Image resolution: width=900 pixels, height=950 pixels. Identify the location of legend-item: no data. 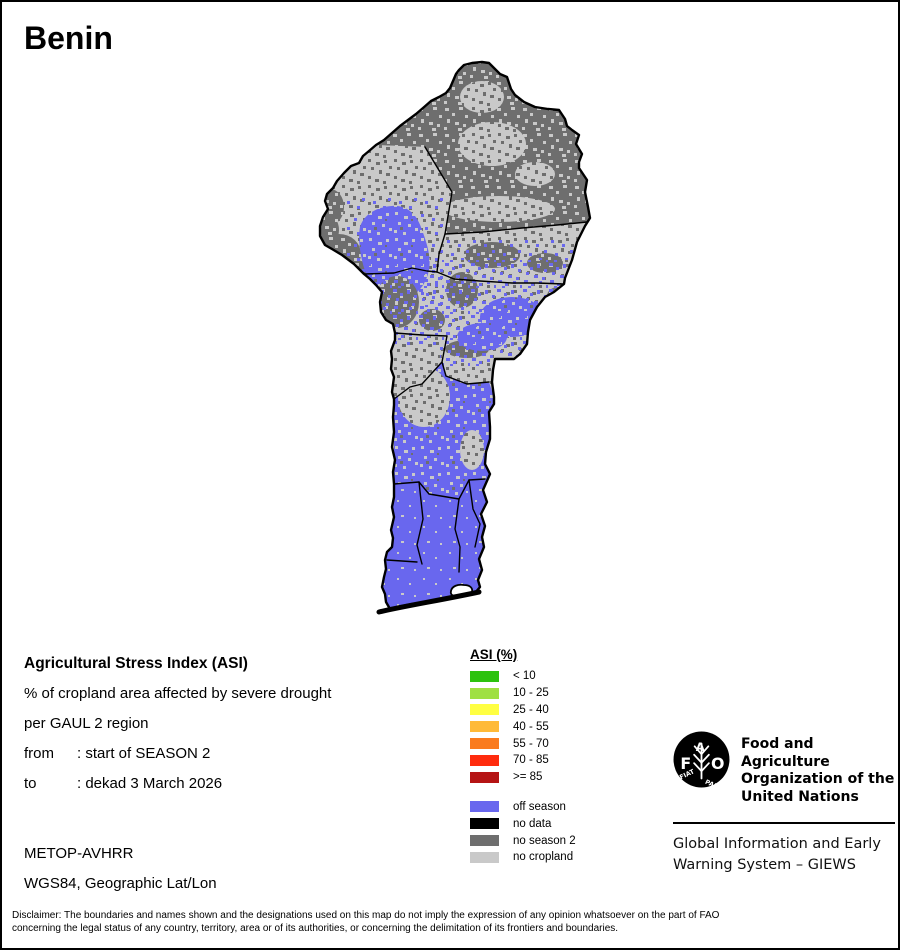
(570, 823).